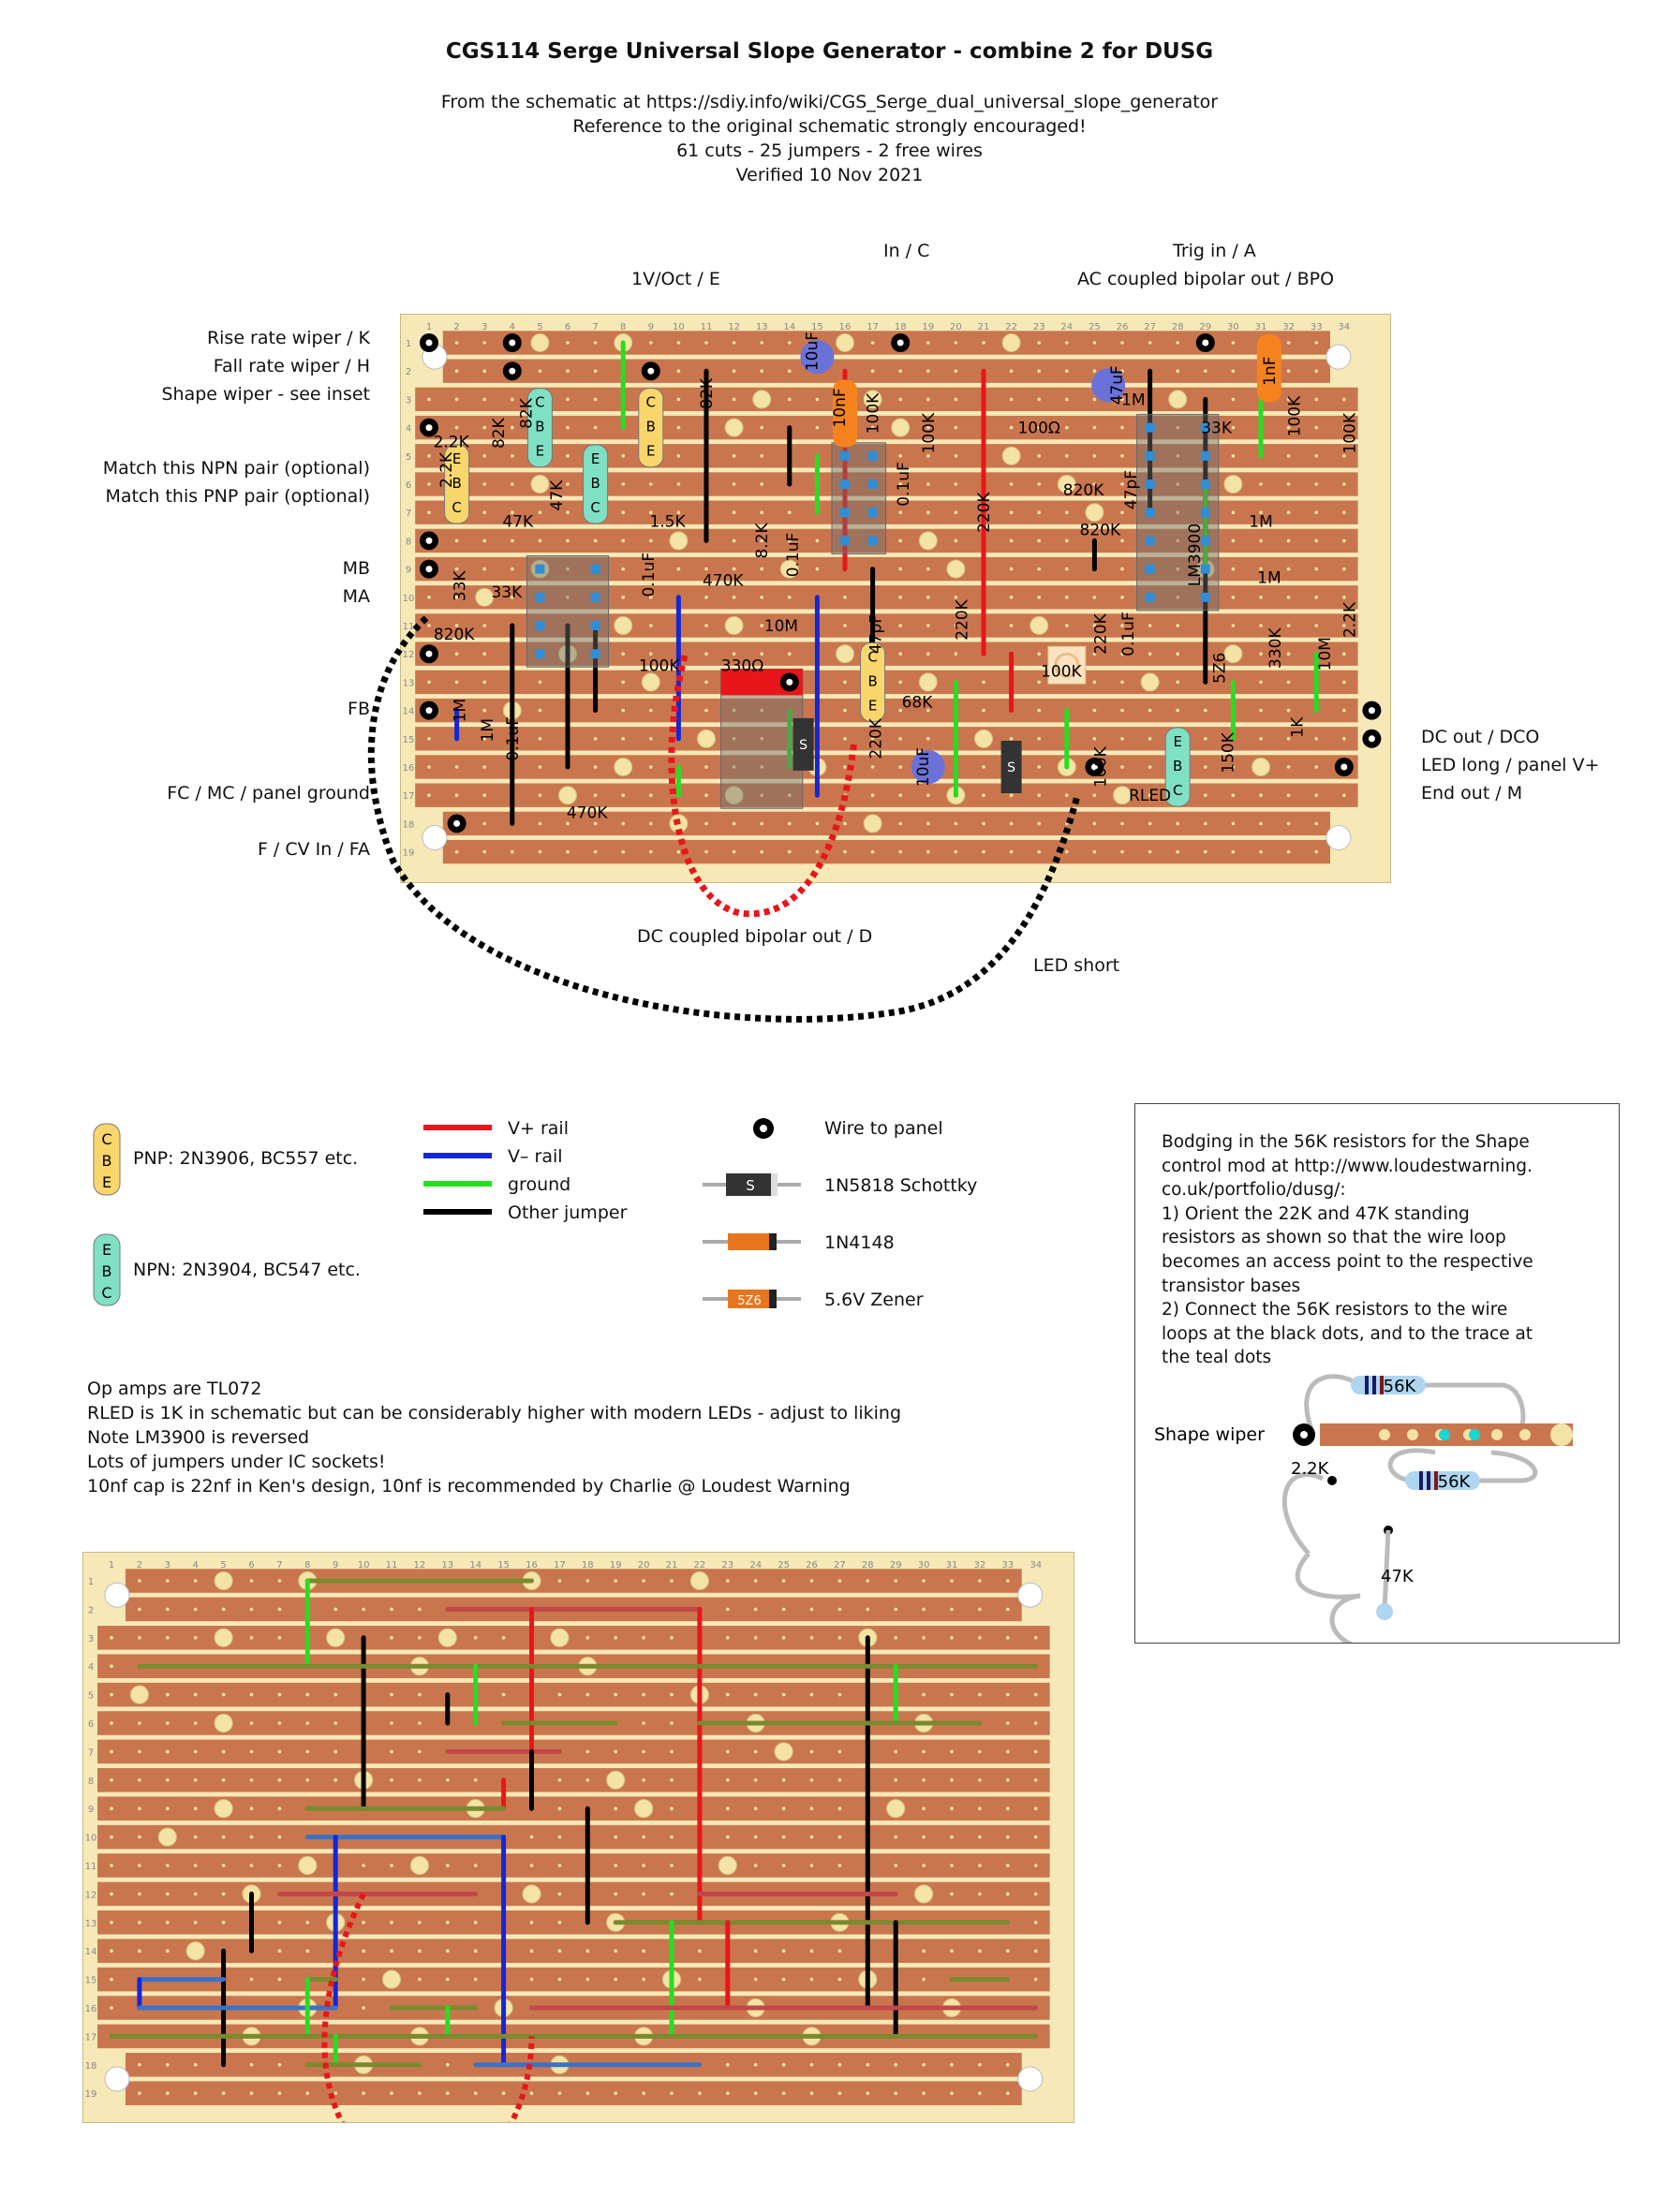 The width and height of the screenshot is (1659, 2212). Describe the element at coordinates (860, 1243) in the screenshot. I see `legend-1n4148: 1N4148` at that location.